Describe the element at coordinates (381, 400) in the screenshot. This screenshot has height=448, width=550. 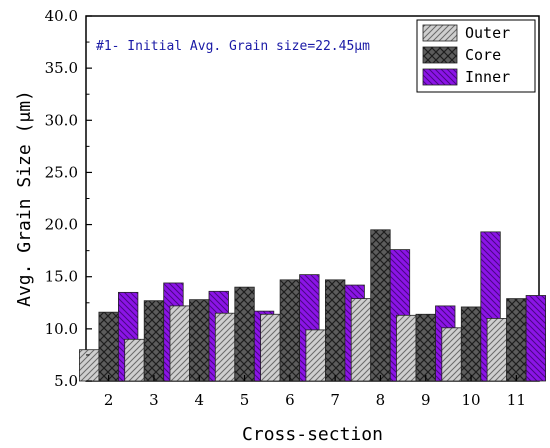
I see `x-tick-label: 8` at that location.